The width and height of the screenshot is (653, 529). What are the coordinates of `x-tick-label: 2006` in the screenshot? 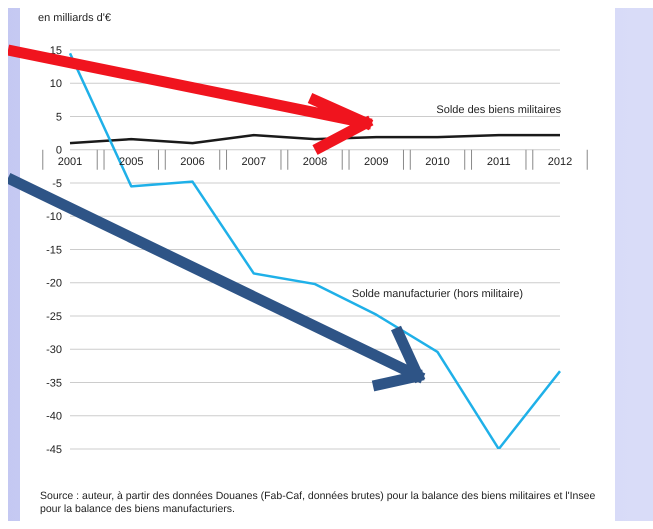 It's located at (192, 162).